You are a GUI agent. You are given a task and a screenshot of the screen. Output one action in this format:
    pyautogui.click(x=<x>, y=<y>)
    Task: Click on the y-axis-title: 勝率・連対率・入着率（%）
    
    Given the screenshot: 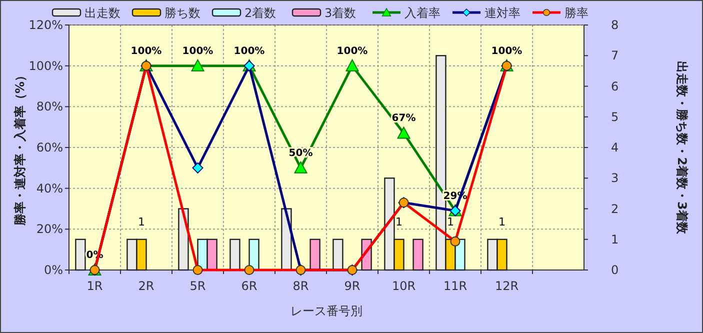 What is the action you would take?
    pyautogui.click(x=20, y=148)
    